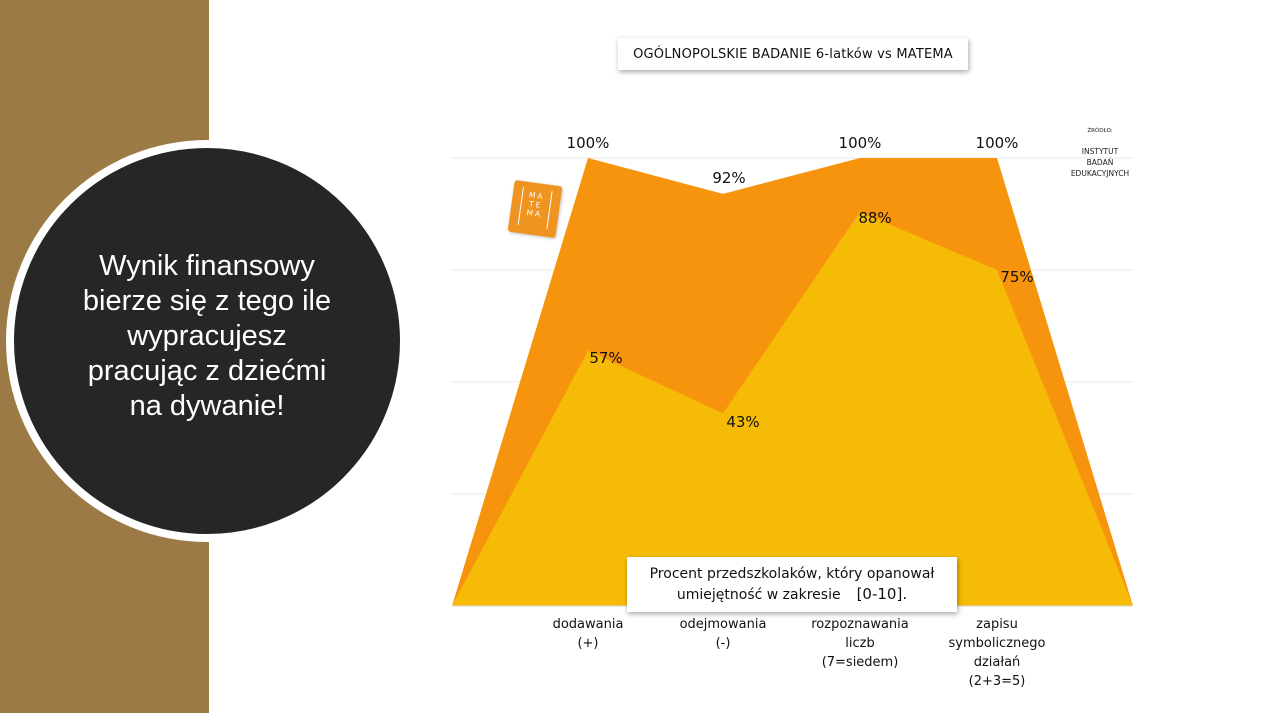 This screenshot has height=713, width=1280. Describe the element at coordinates (792, 574) in the screenshot. I see `legend-line1: Procent przedszkolaków, który opanował` at that location.